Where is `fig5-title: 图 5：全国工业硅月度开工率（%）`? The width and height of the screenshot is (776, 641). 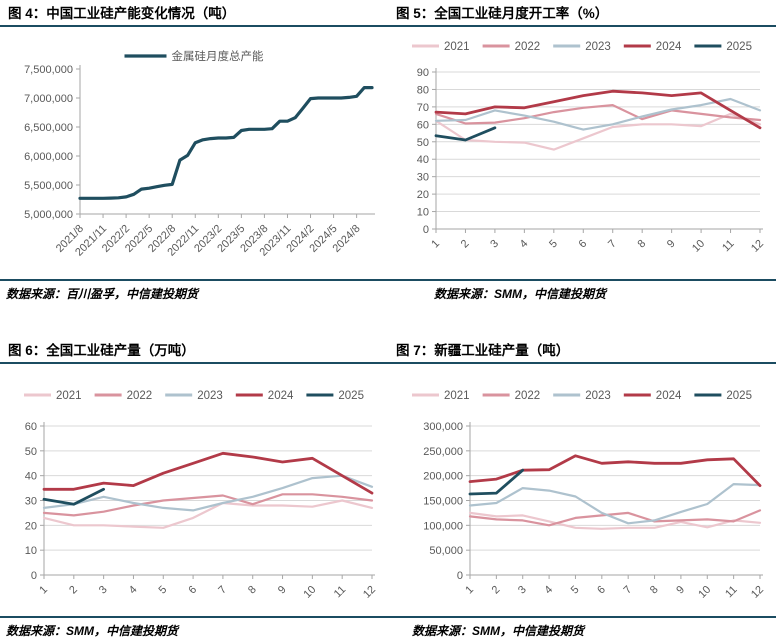 fig5-title: 图 5：全国工业硅月度开工率（%） is located at coordinates (502, 13).